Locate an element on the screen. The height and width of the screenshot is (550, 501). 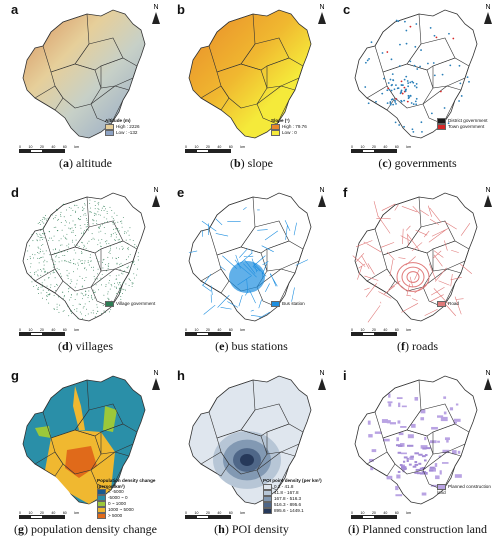
legend-item: Bus station is located at coordinates (288, 304).